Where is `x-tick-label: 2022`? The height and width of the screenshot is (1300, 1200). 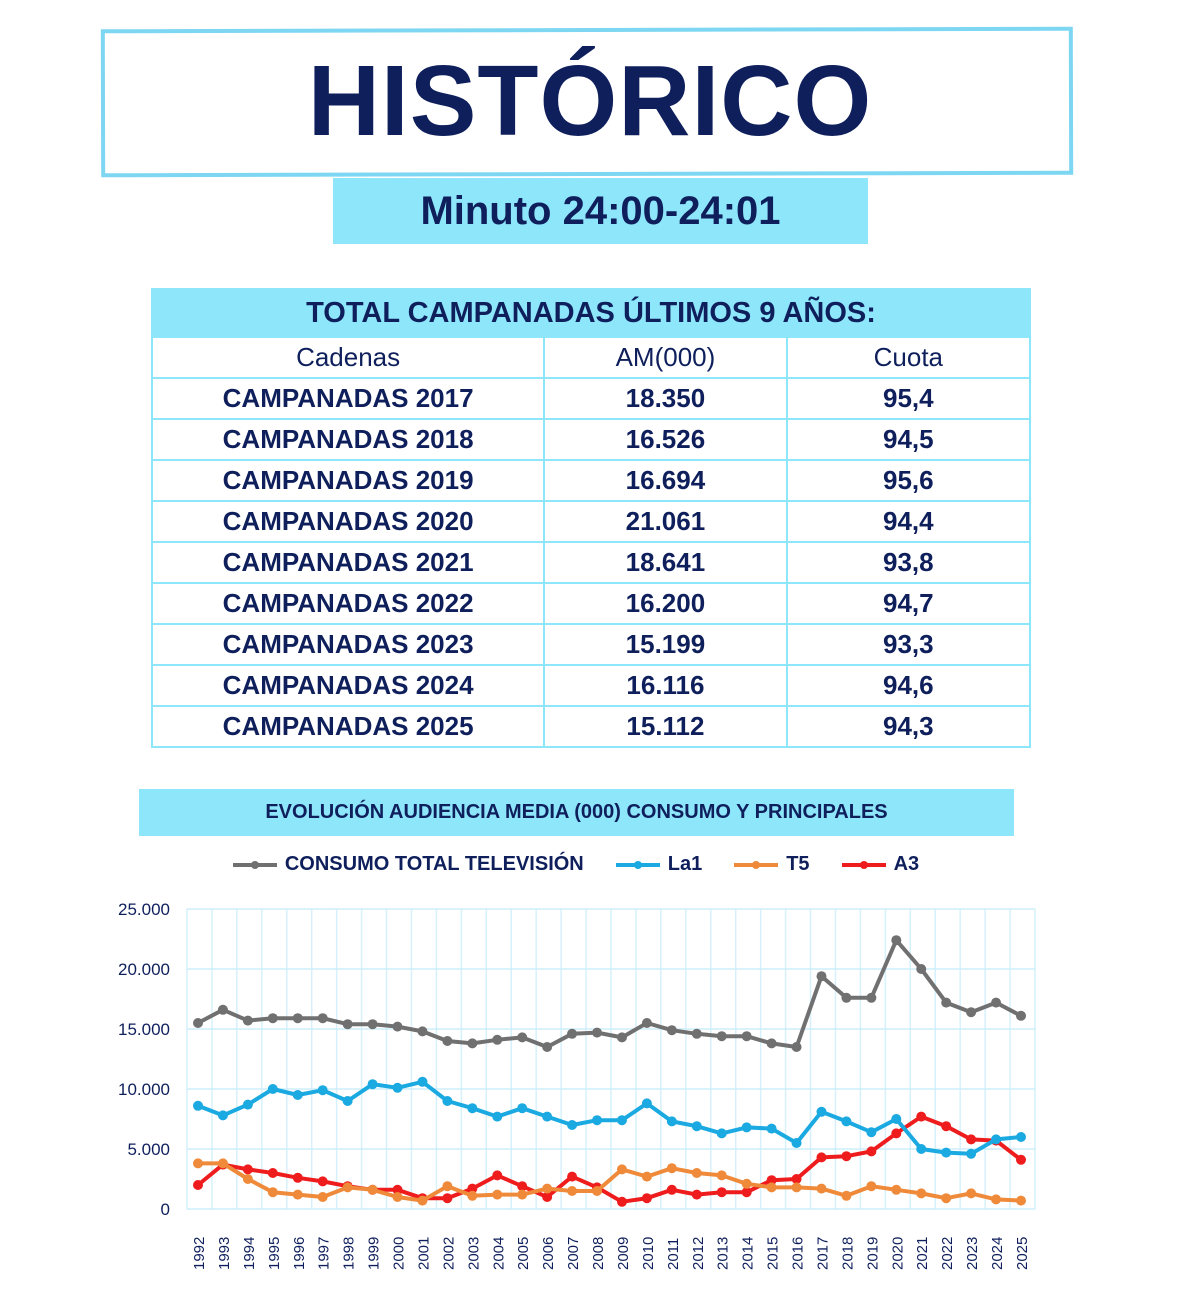
x-tick-label: 2022 is located at coordinates (947, 1253).